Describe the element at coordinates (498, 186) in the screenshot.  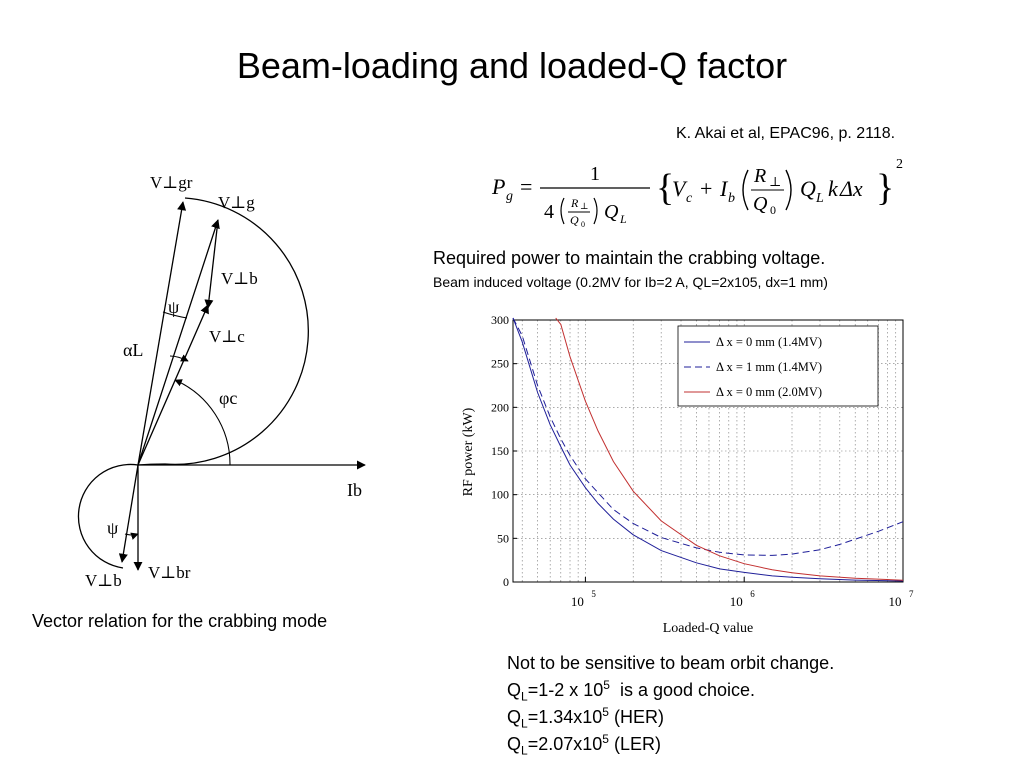
I see `formula-lhs: P` at that location.